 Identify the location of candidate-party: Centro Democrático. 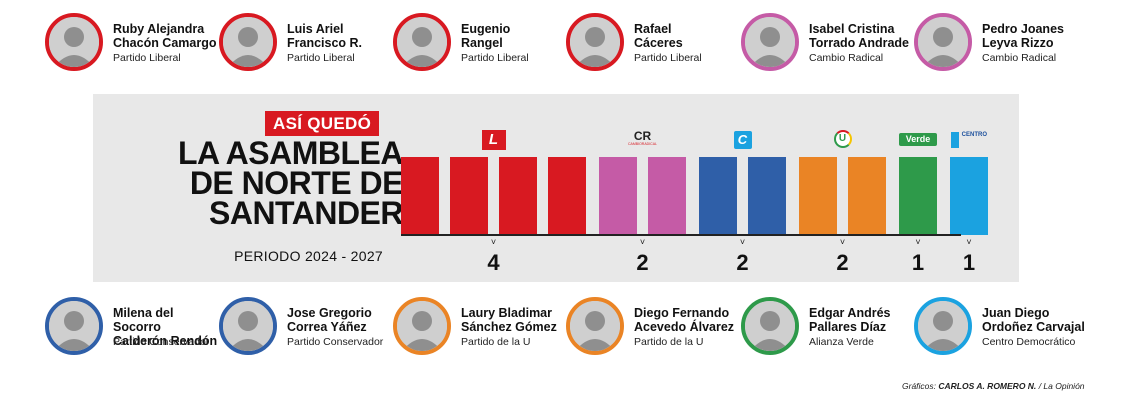
(1029, 342).